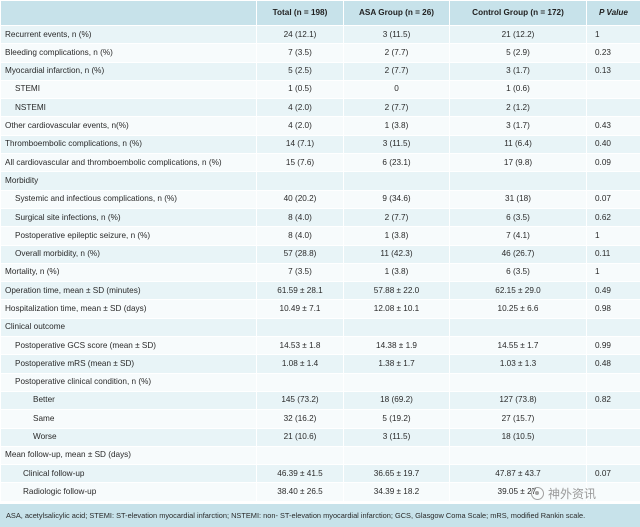  What do you see at coordinates (128, 400) in the screenshot?
I see `row-label: Better` at bounding box center [128, 400].